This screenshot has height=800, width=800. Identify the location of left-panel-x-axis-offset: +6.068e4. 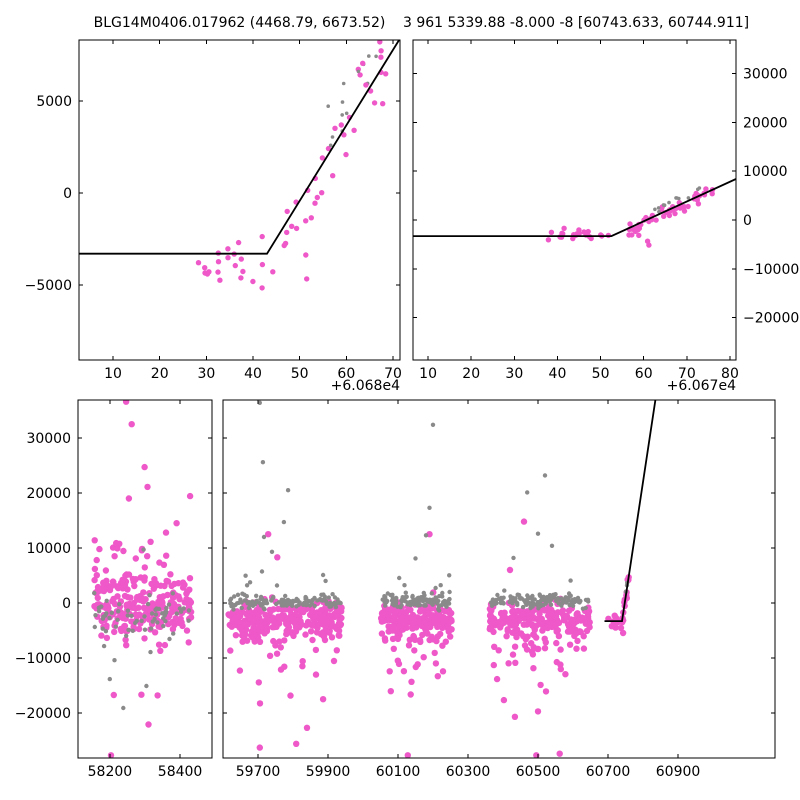
(365, 386).